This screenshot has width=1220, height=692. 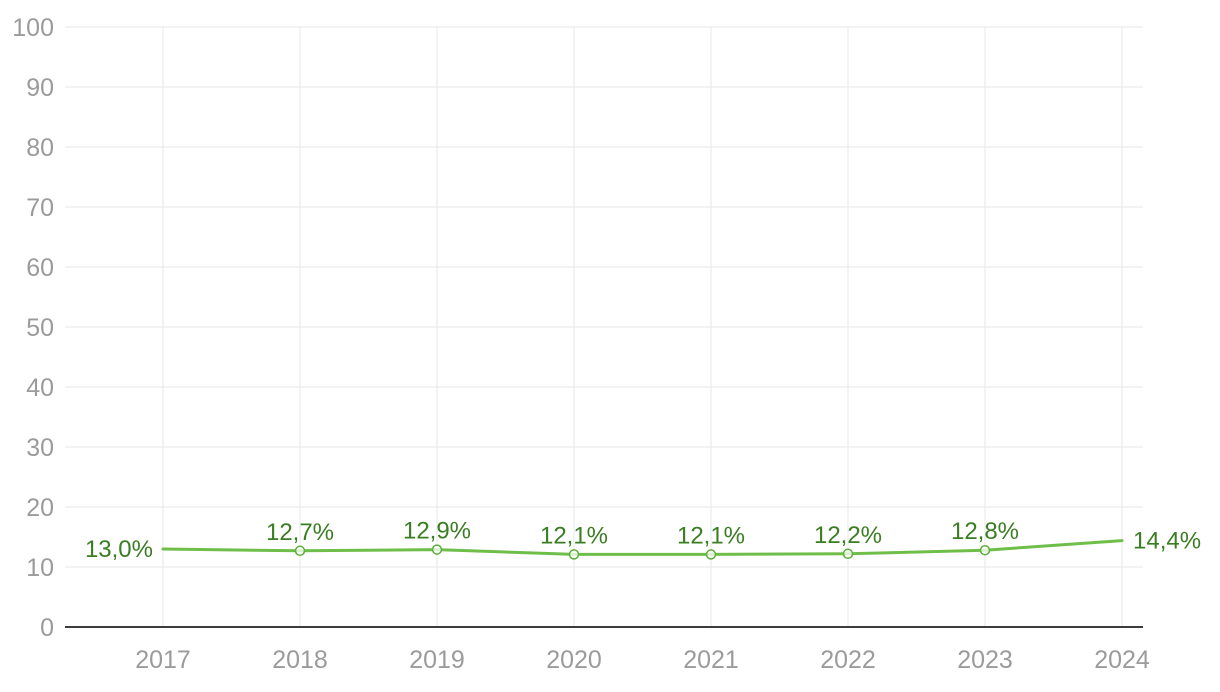 I want to click on y-axis-tick-label: 10, so click(x=40, y=568).